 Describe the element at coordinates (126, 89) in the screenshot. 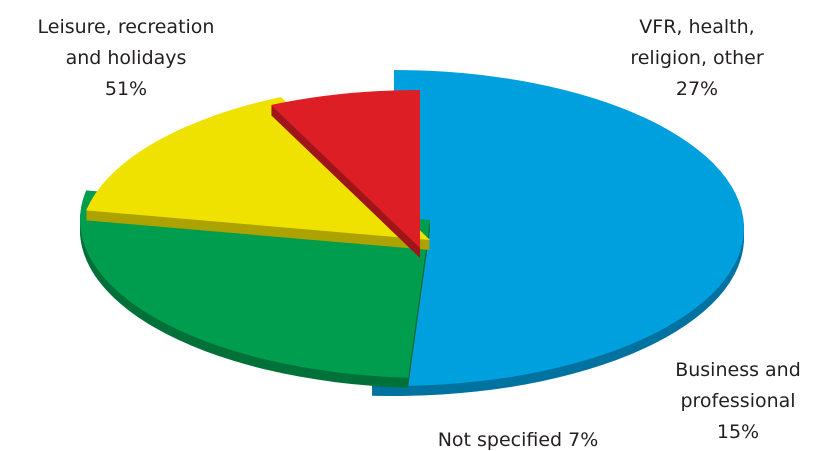

I see `slice-label-line: 51%` at that location.